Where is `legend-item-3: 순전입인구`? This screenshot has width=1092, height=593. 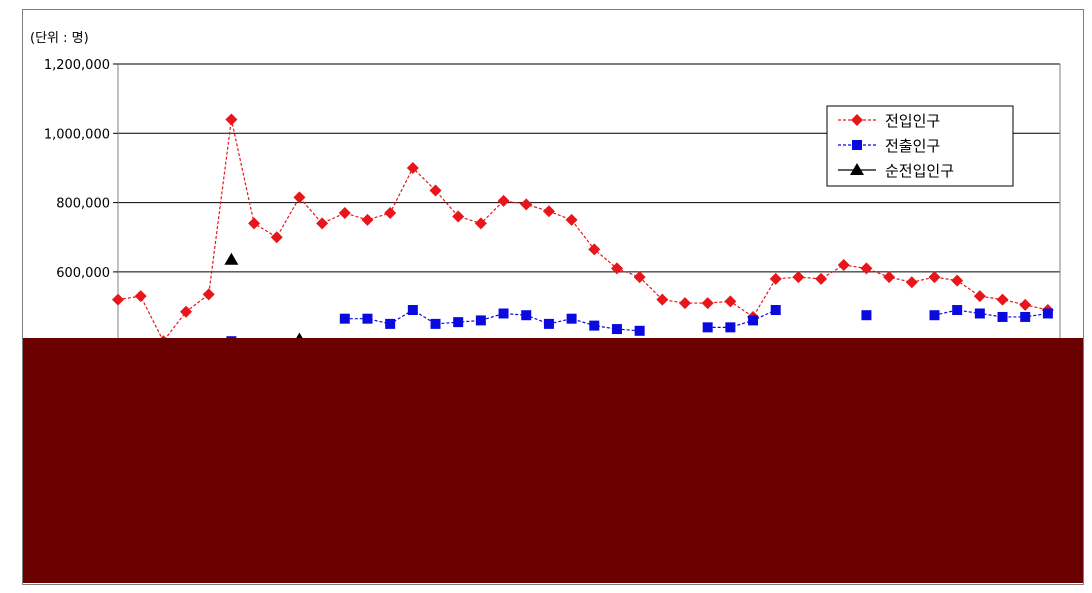 legend-item-3: 순전입인구 is located at coordinates (896, 171).